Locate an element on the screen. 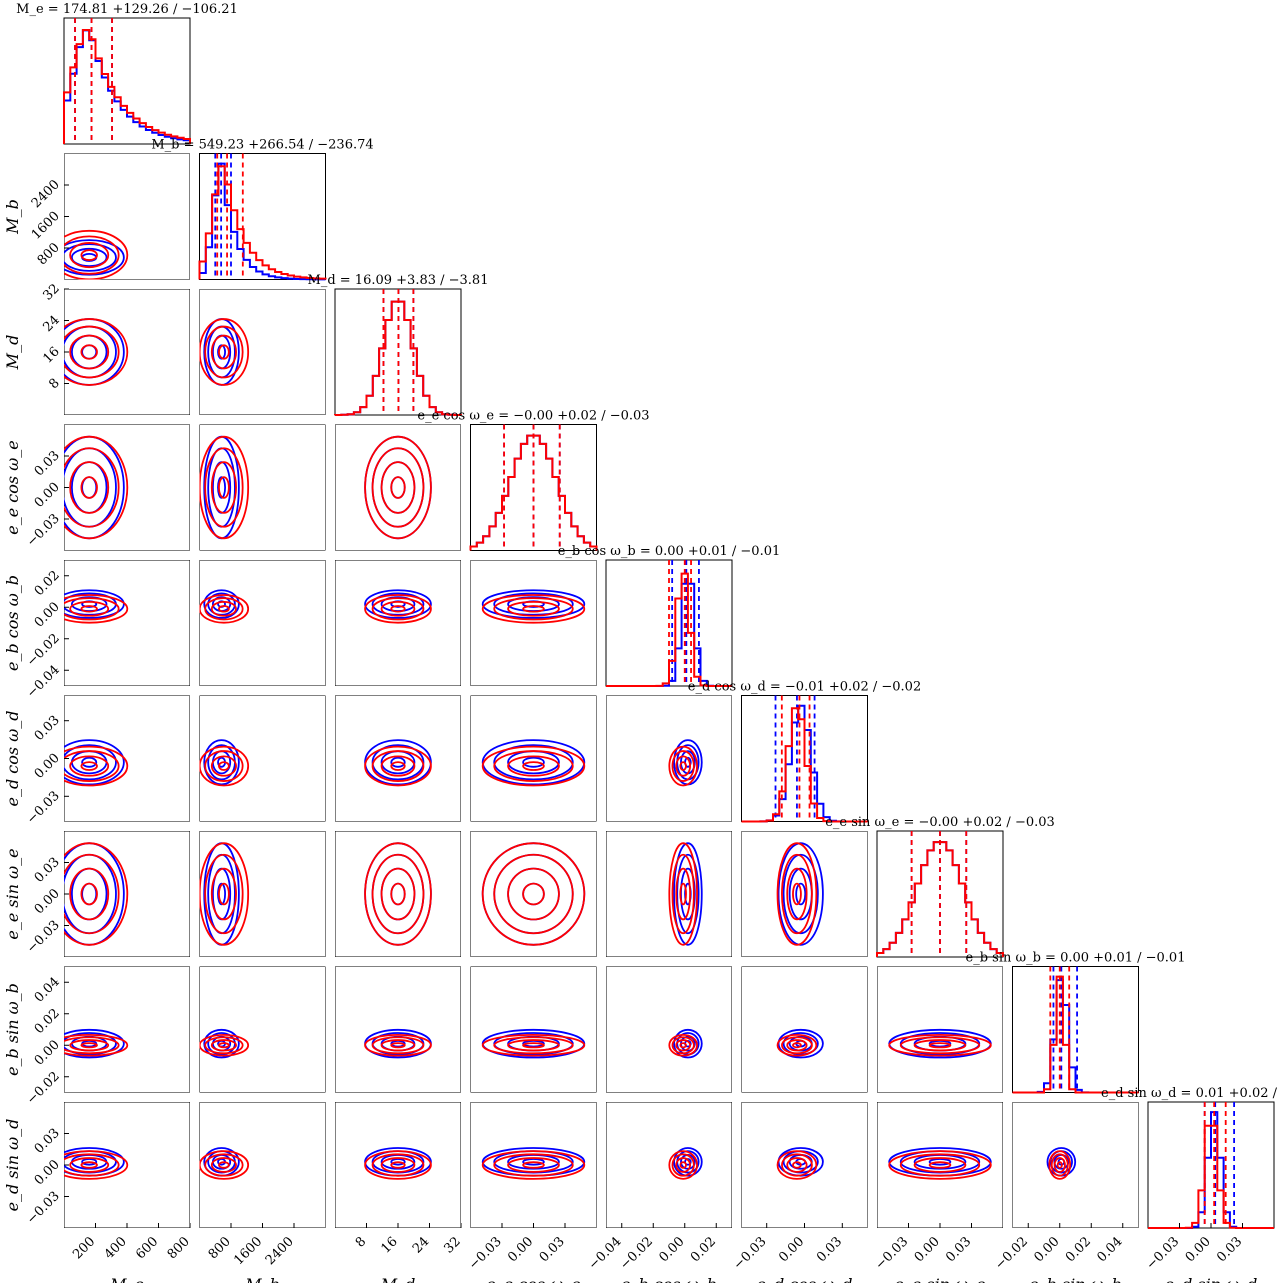 The height and width of the screenshot is (1283, 1281). panel-contour-esinwb-esinwd is located at coordinates (1075, 1165).